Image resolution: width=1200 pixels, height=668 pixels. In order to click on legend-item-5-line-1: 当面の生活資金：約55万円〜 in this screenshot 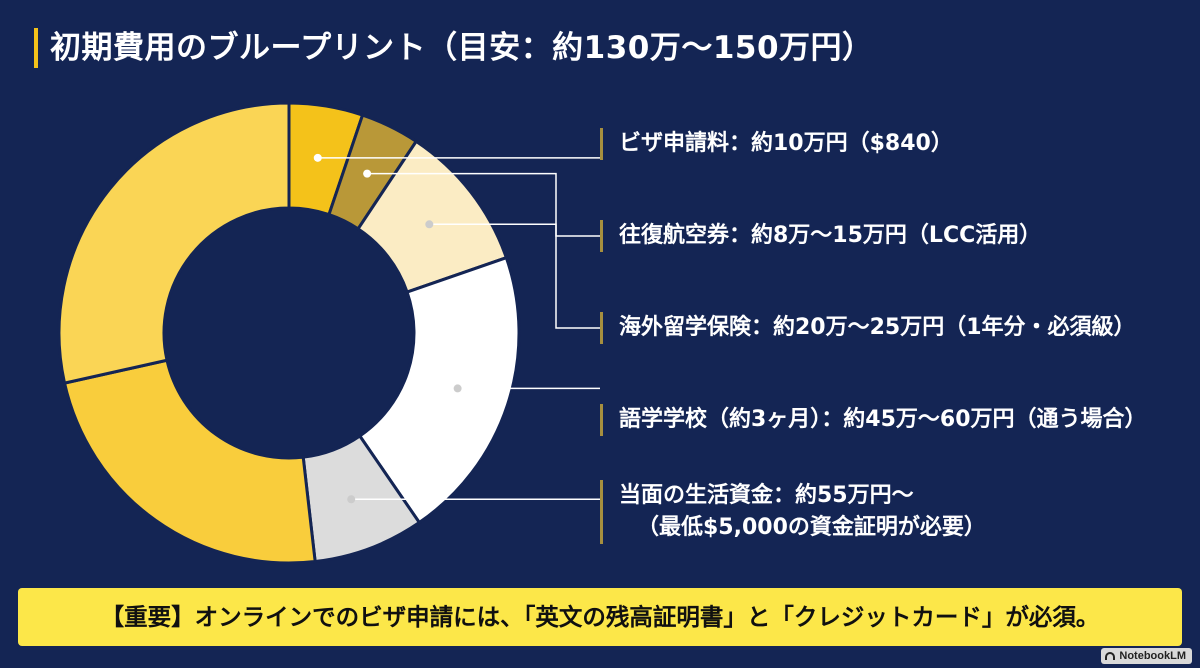, I will do `click(766, 495)`.